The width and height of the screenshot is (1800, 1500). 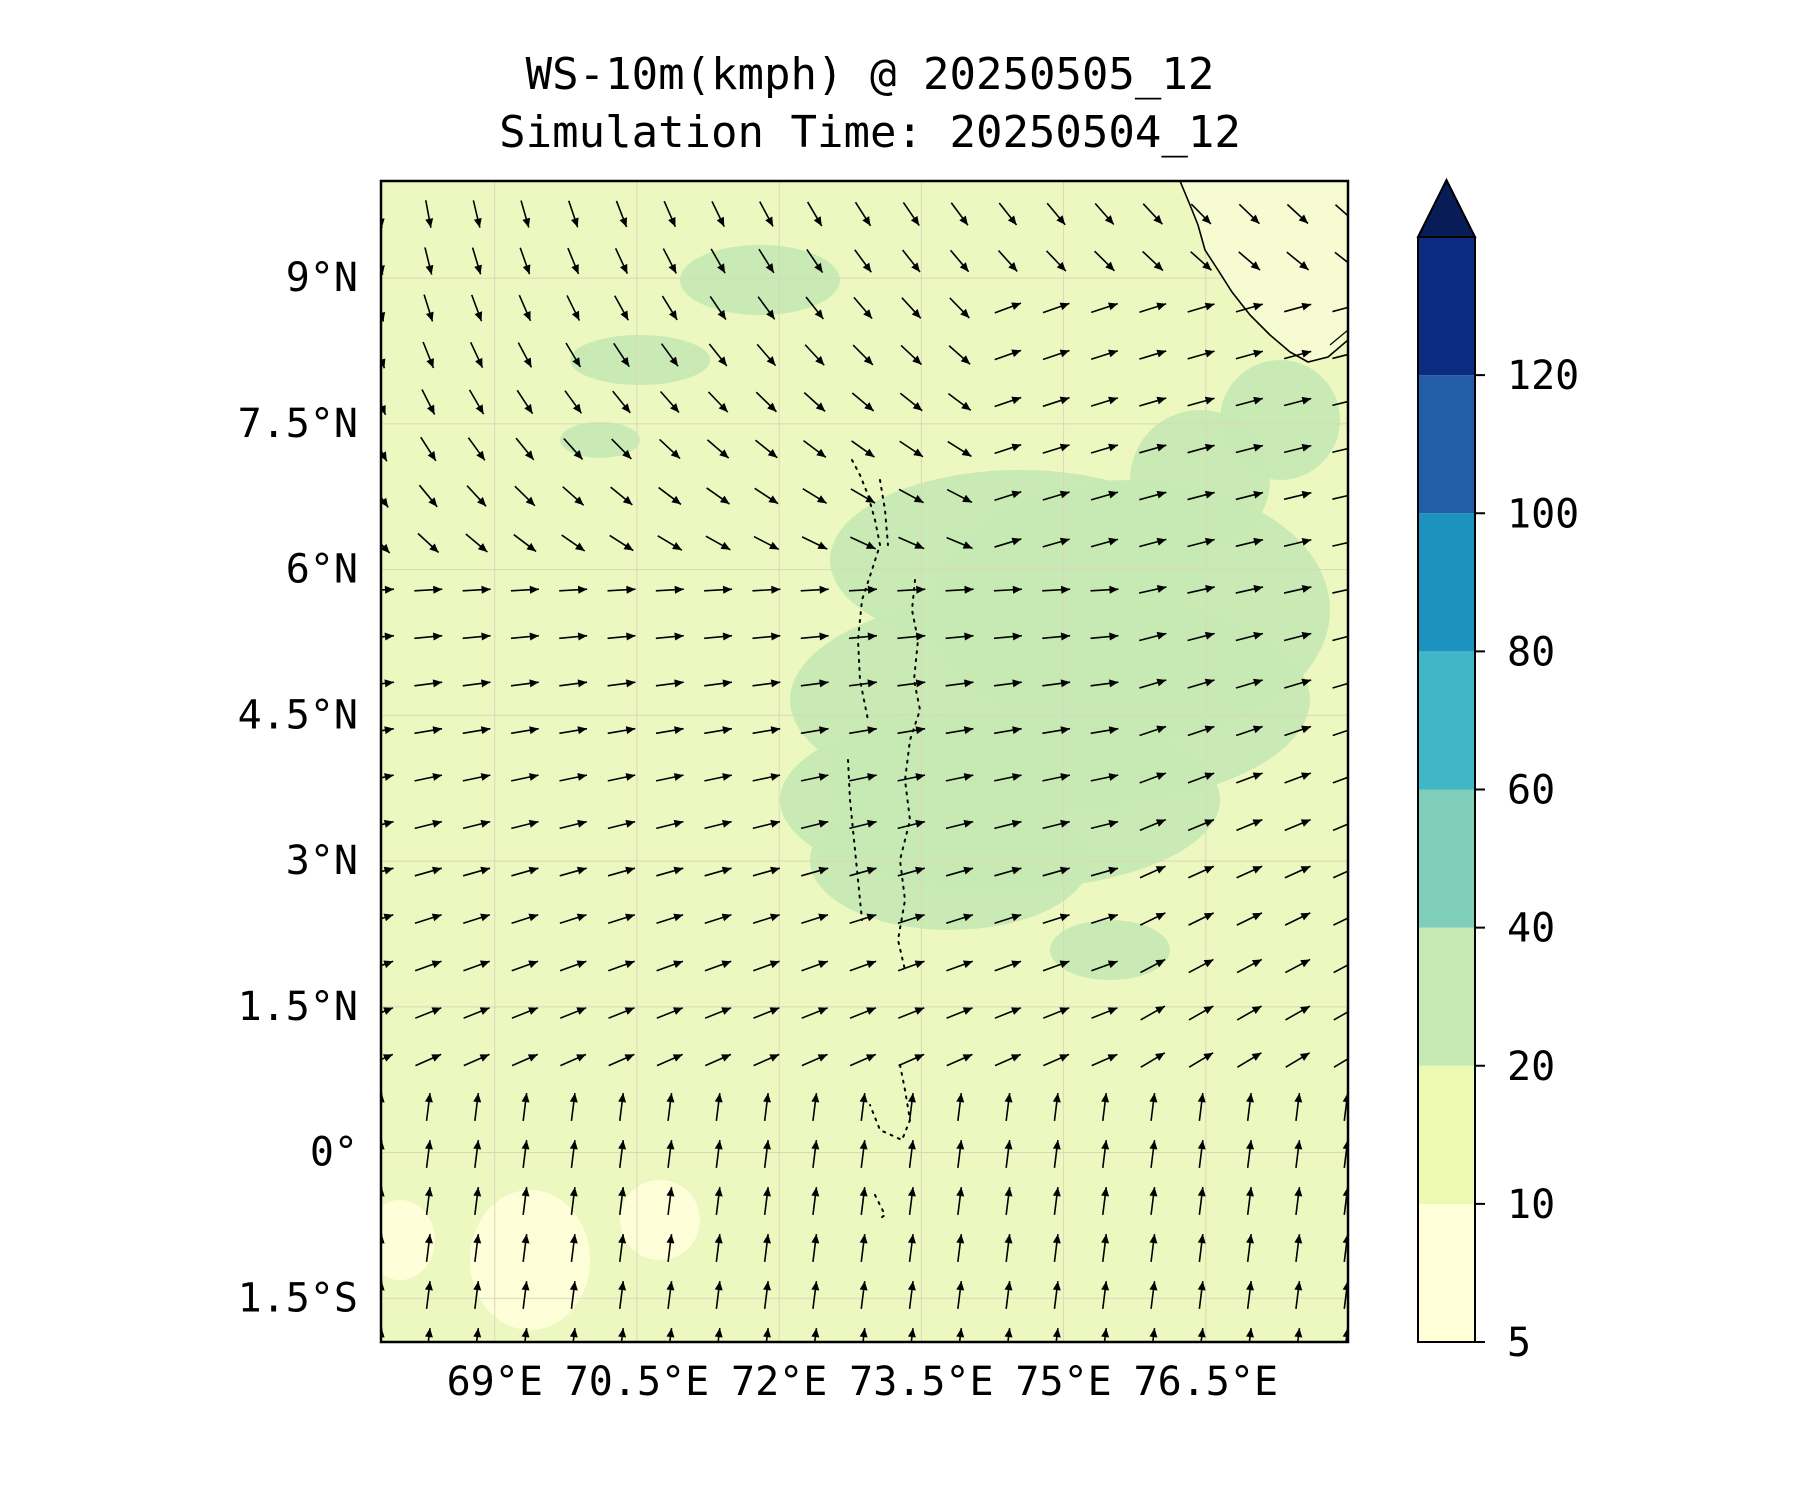 What do you see at coordinates (855, 840) in the screenshot?
I see `island-chain` at bounding box center [855, 840].